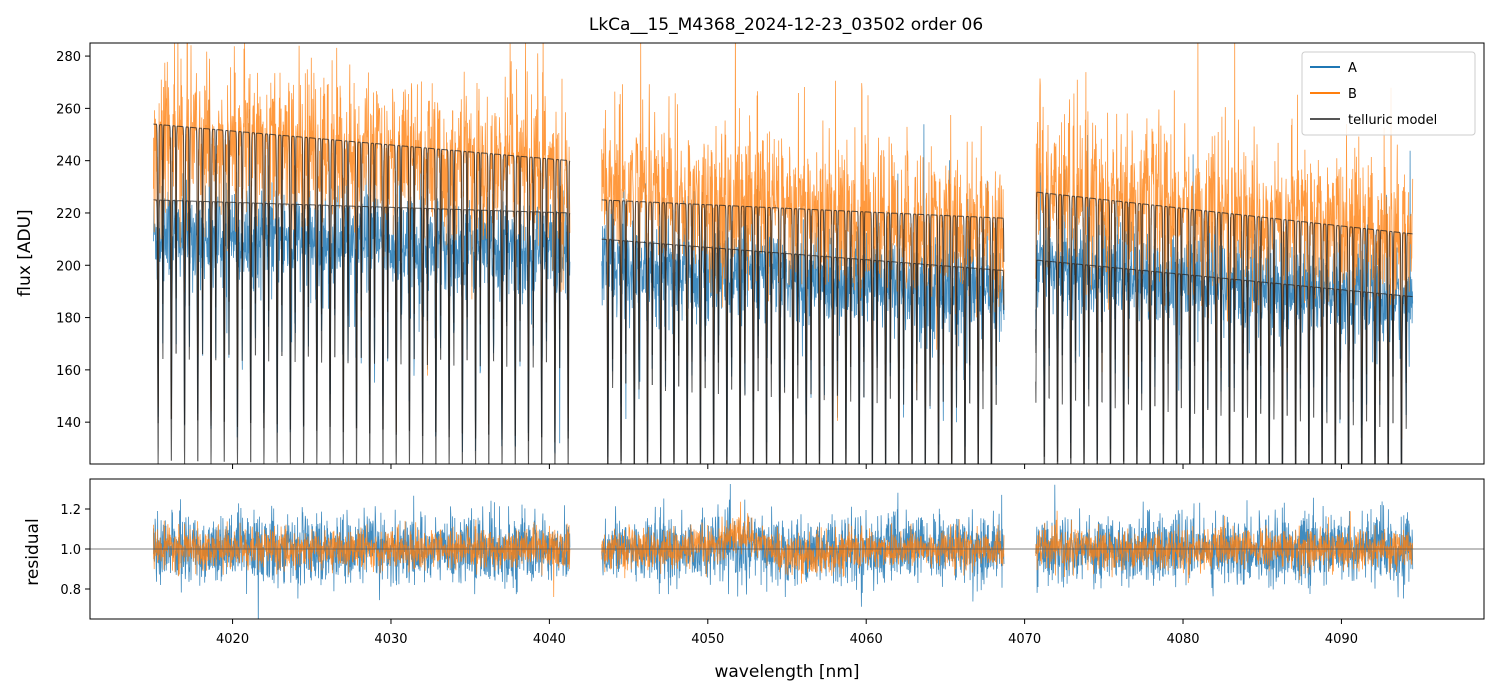  I want to click on residual-x-tick-label: 4060, so click(866, 639).